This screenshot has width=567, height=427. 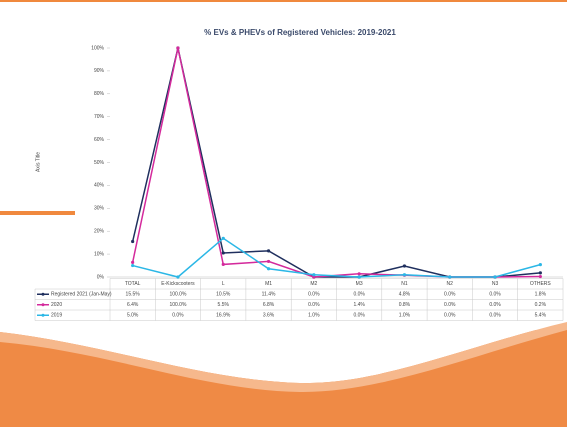 I want to click on table-value: 5.5%, so click(x=224, y=305).